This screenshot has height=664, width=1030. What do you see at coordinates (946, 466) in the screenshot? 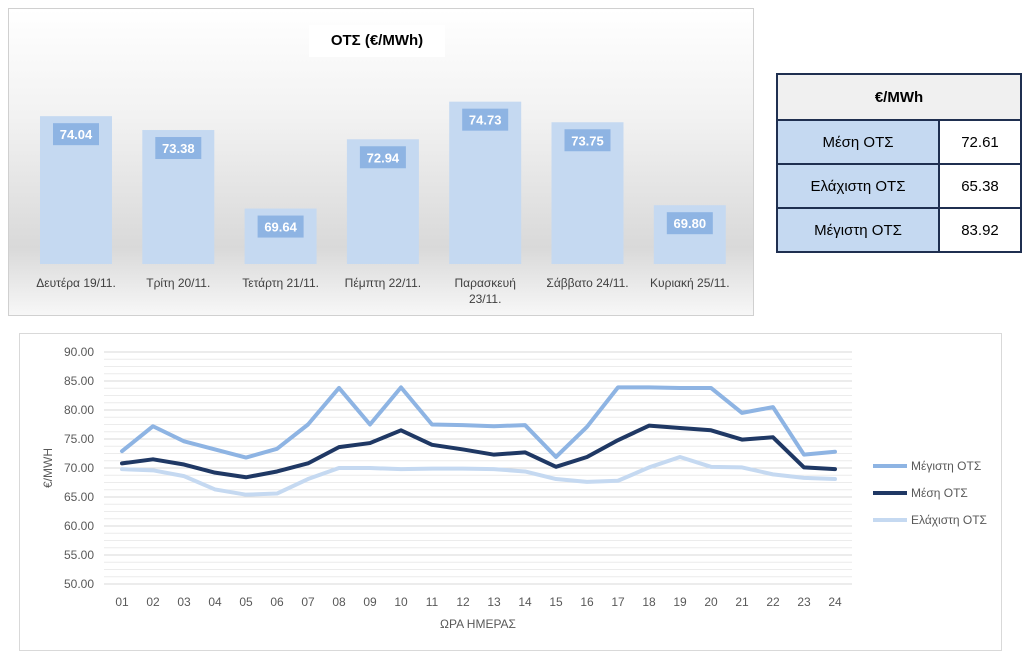
I see `legend-label: Μέγιστη ΟΤΣ` at bounding box center [946, 466].